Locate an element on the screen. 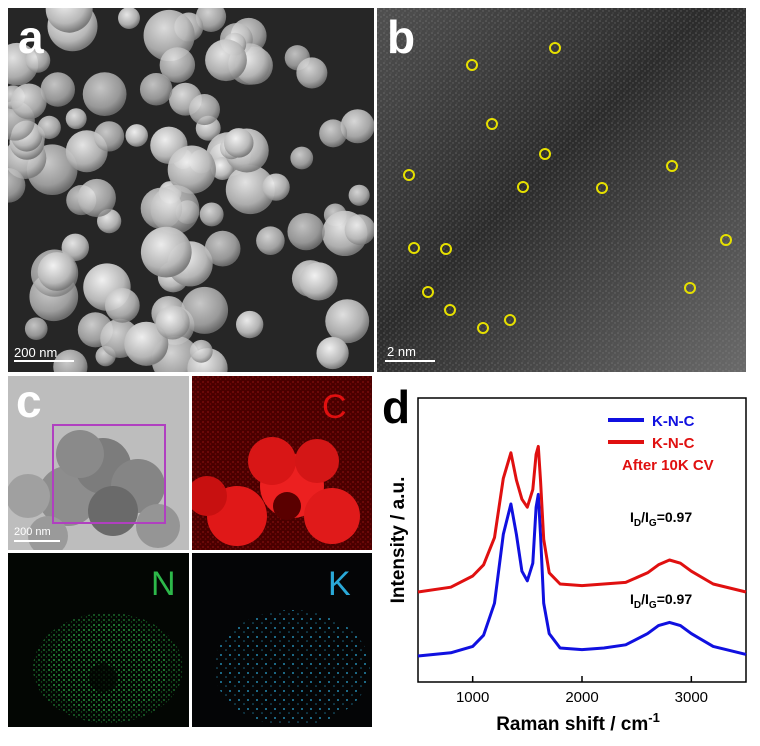 The width and height of the screenshot is (760, 746). legend-label: K-N-C is located at coordinates (673, 421).